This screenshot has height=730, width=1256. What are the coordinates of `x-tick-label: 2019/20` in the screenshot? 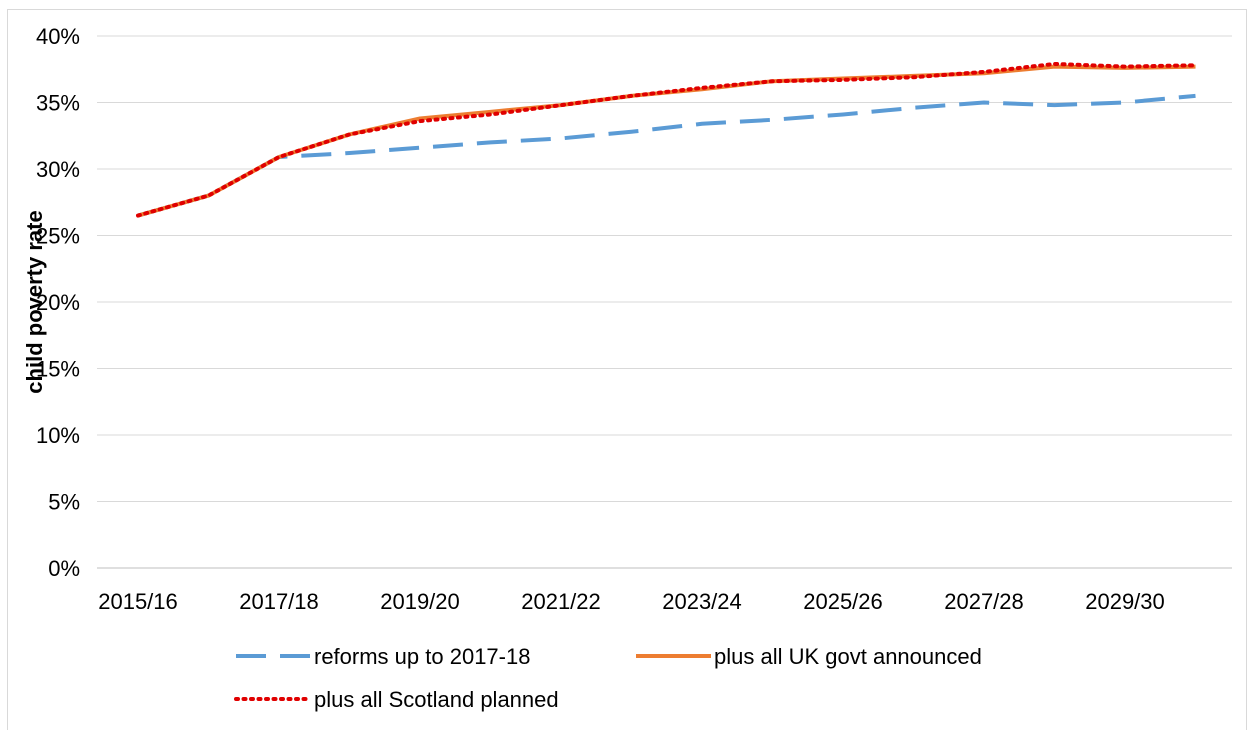 It's located at (420, 601).